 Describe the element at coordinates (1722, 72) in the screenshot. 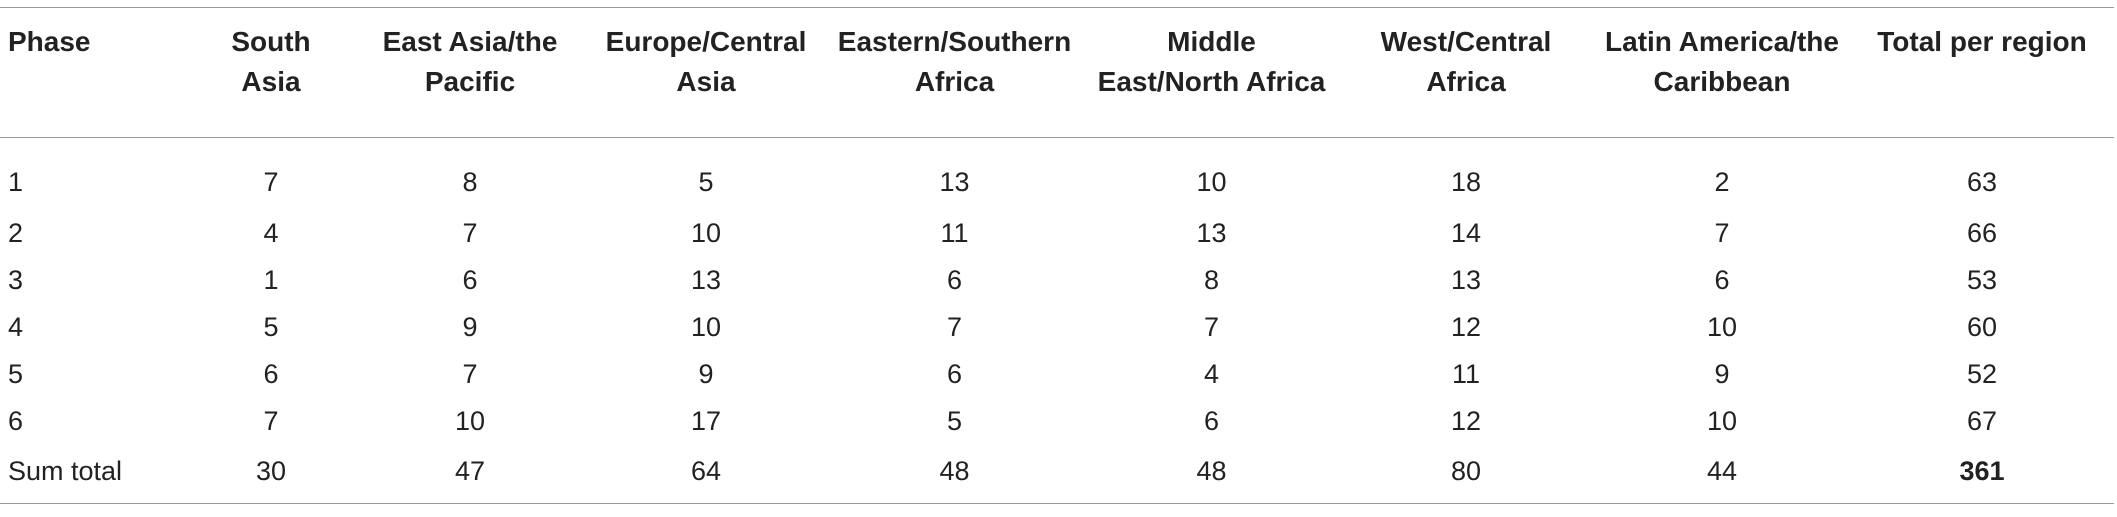

I see `column-header: Latin America/the Caribbean` at that location.